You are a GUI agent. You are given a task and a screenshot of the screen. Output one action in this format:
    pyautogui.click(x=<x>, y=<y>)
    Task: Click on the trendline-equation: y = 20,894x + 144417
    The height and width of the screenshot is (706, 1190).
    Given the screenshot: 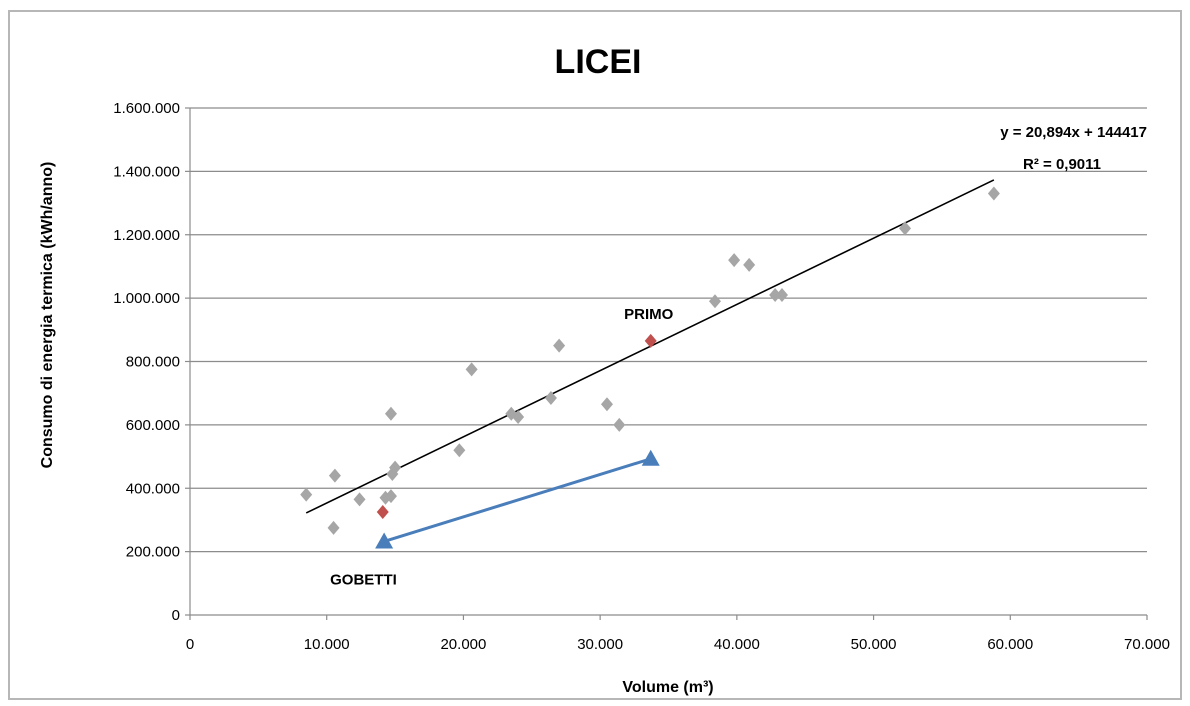 What is the action you would take?
    pyautogui.click(x=1073, y=132)
    